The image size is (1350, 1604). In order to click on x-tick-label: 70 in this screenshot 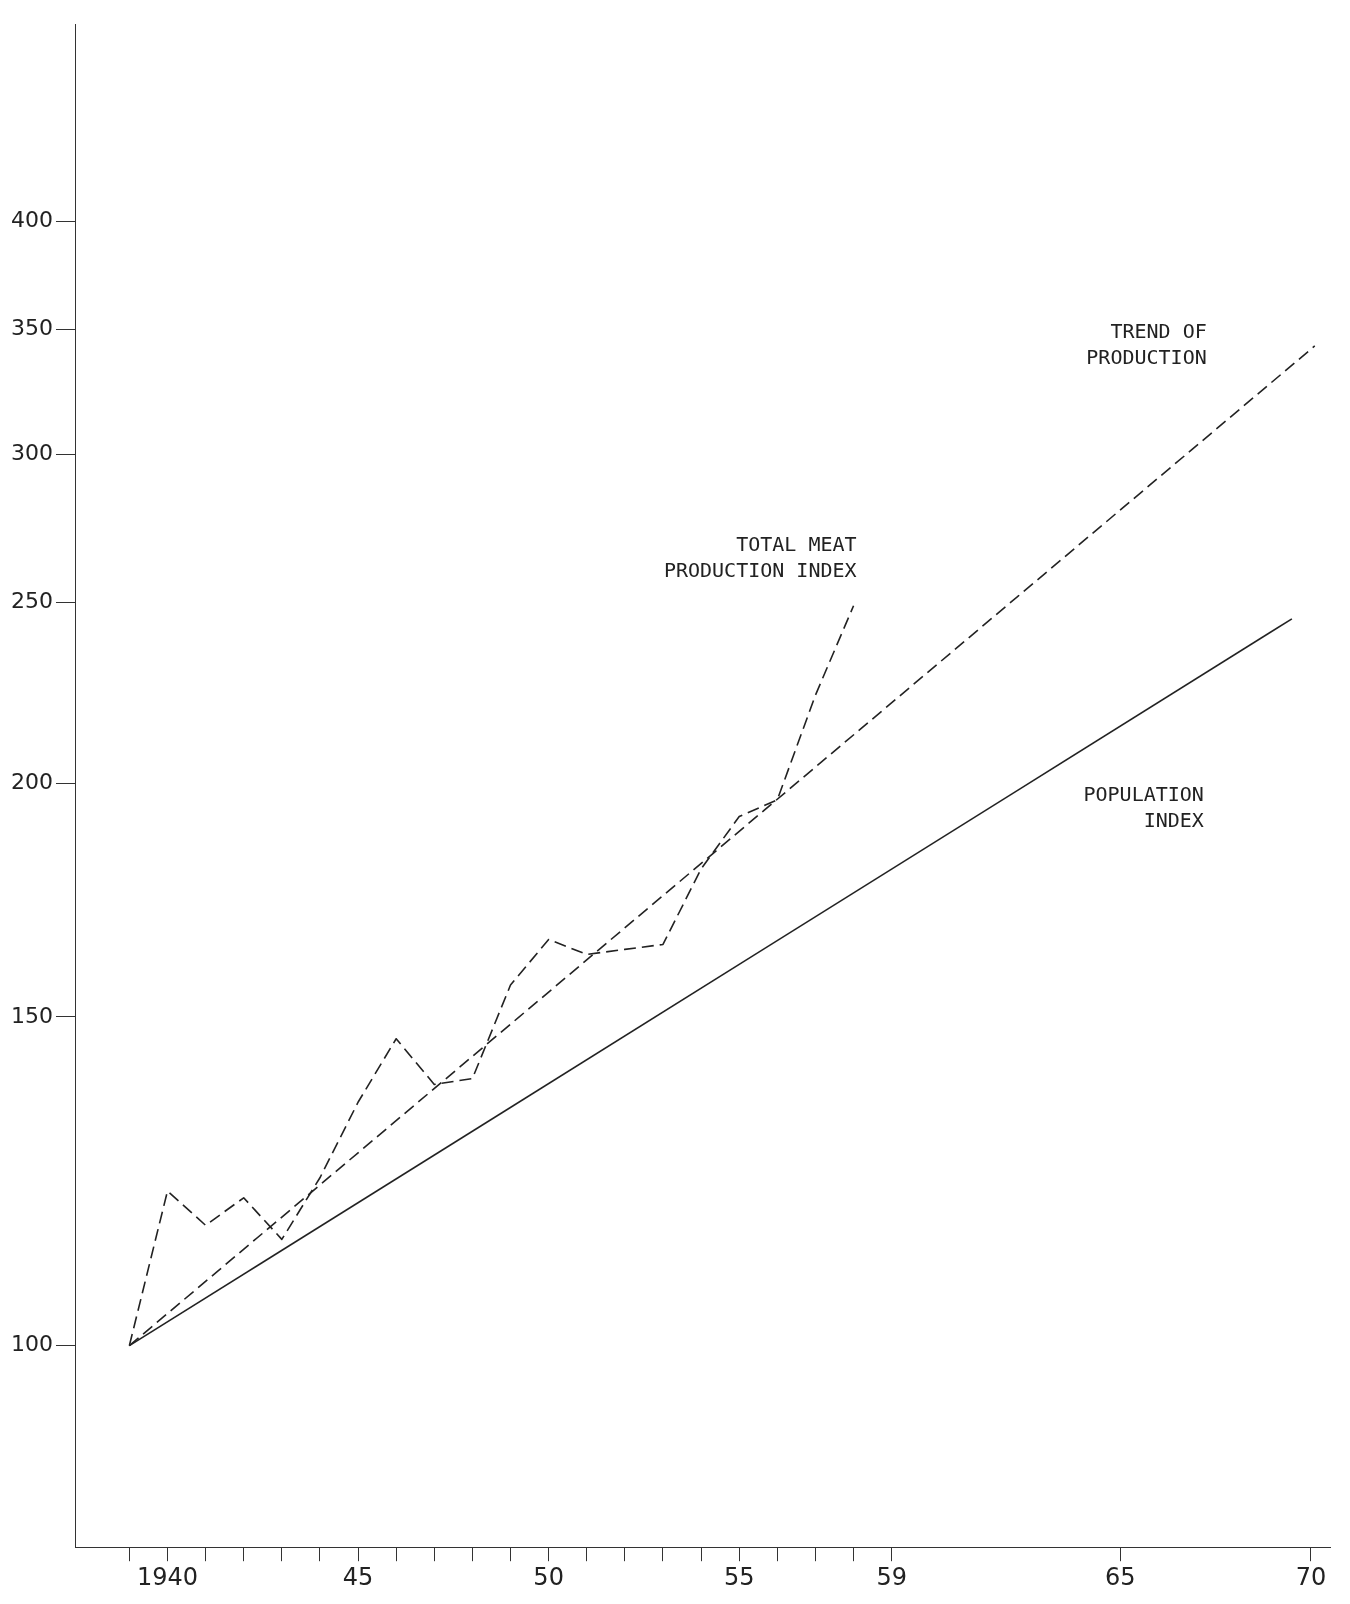, I will do `click(1311, 1576)`.